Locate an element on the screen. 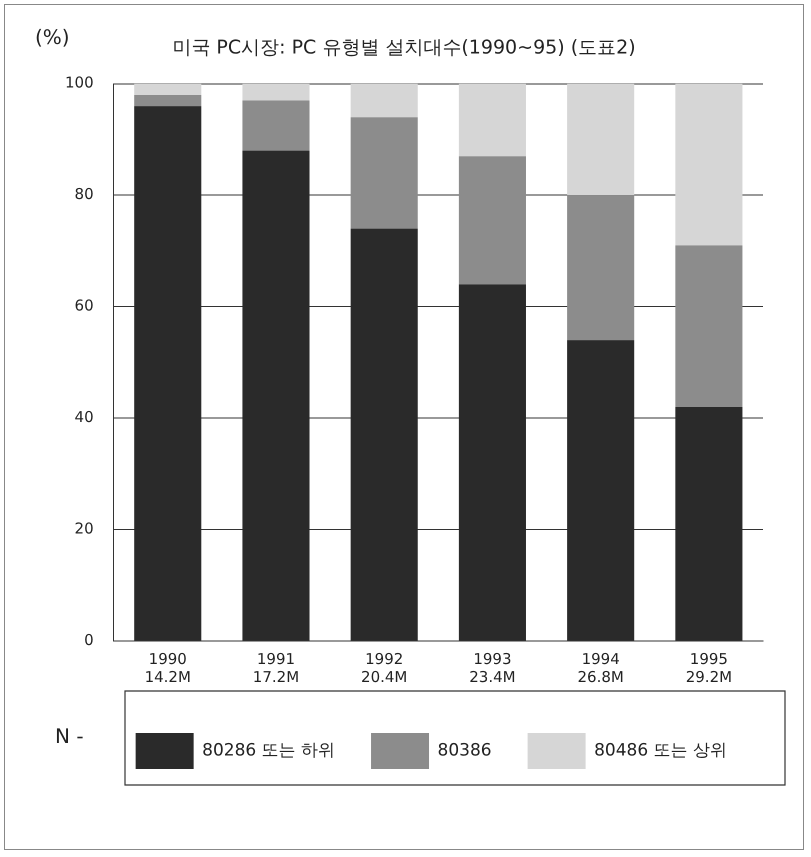 This screenshot has width=811, height=857. text: N - is located at coordinates (69, 736).